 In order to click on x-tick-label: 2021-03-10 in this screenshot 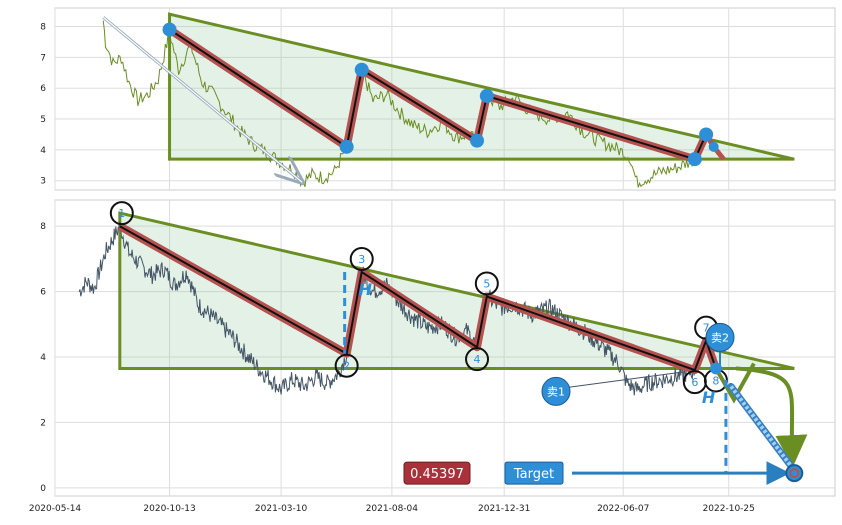, I will do `click(281, 509)`.